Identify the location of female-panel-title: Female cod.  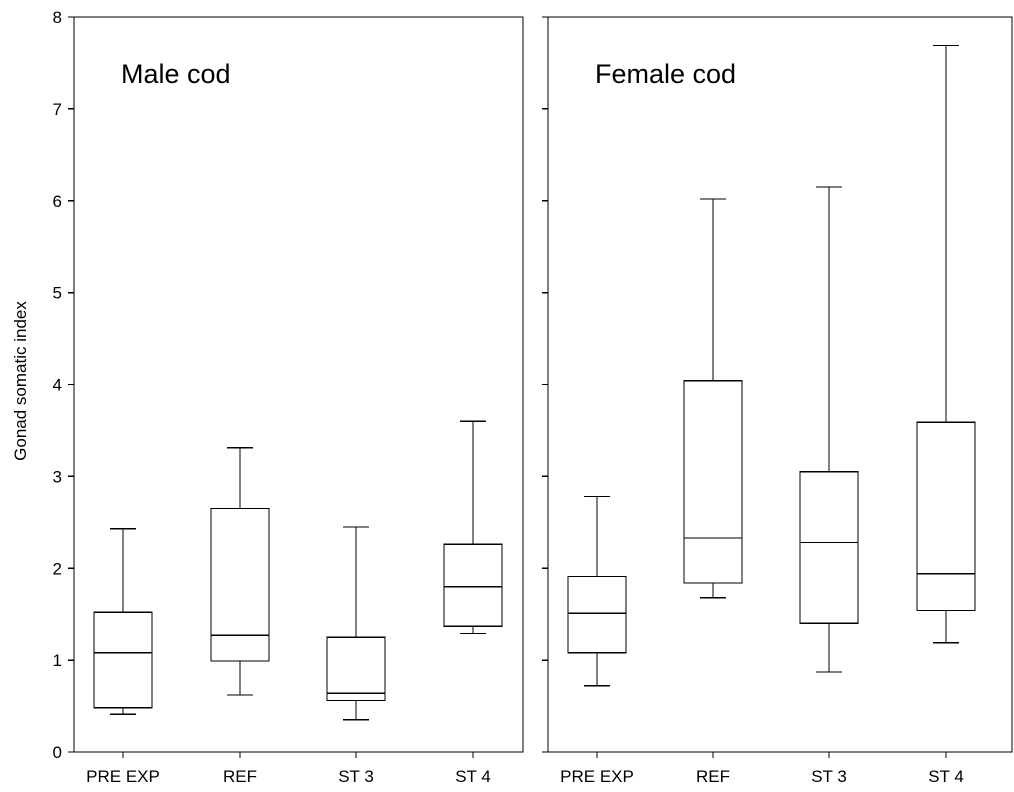
(665, 74).